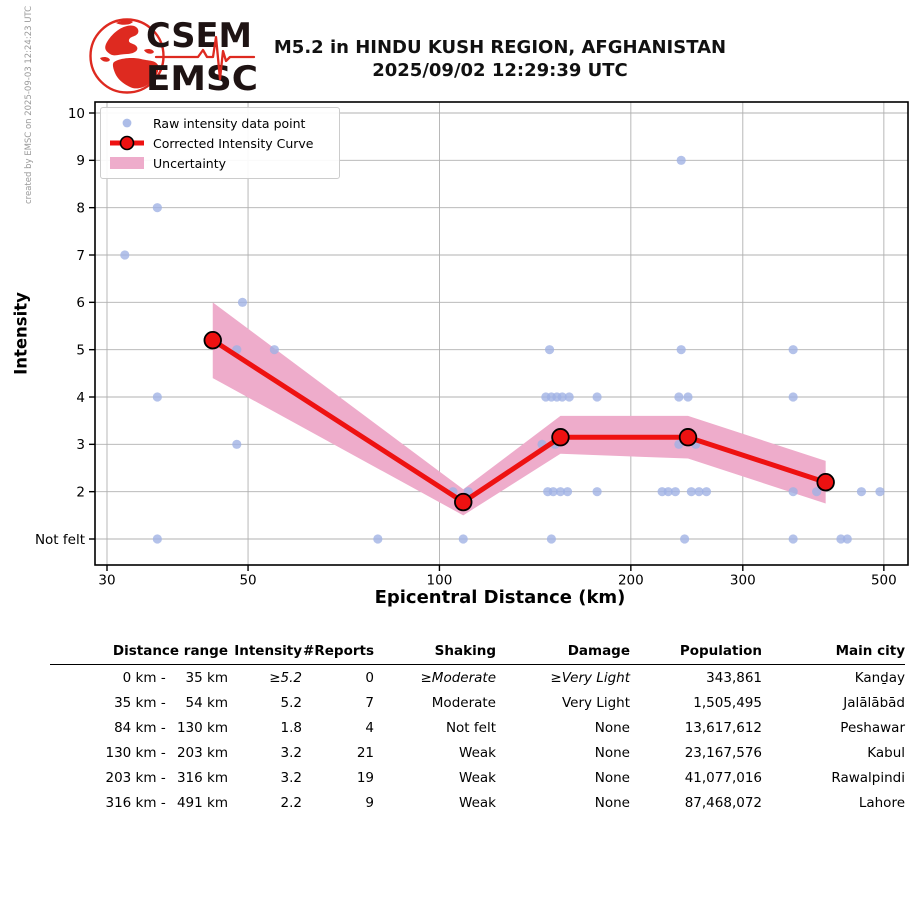 The width and height of the screenshot is (915, 905). Describe the element at coordinates (868, 777) in the screenshot. I see `cell-main-city: Rawalpindi` at that location.